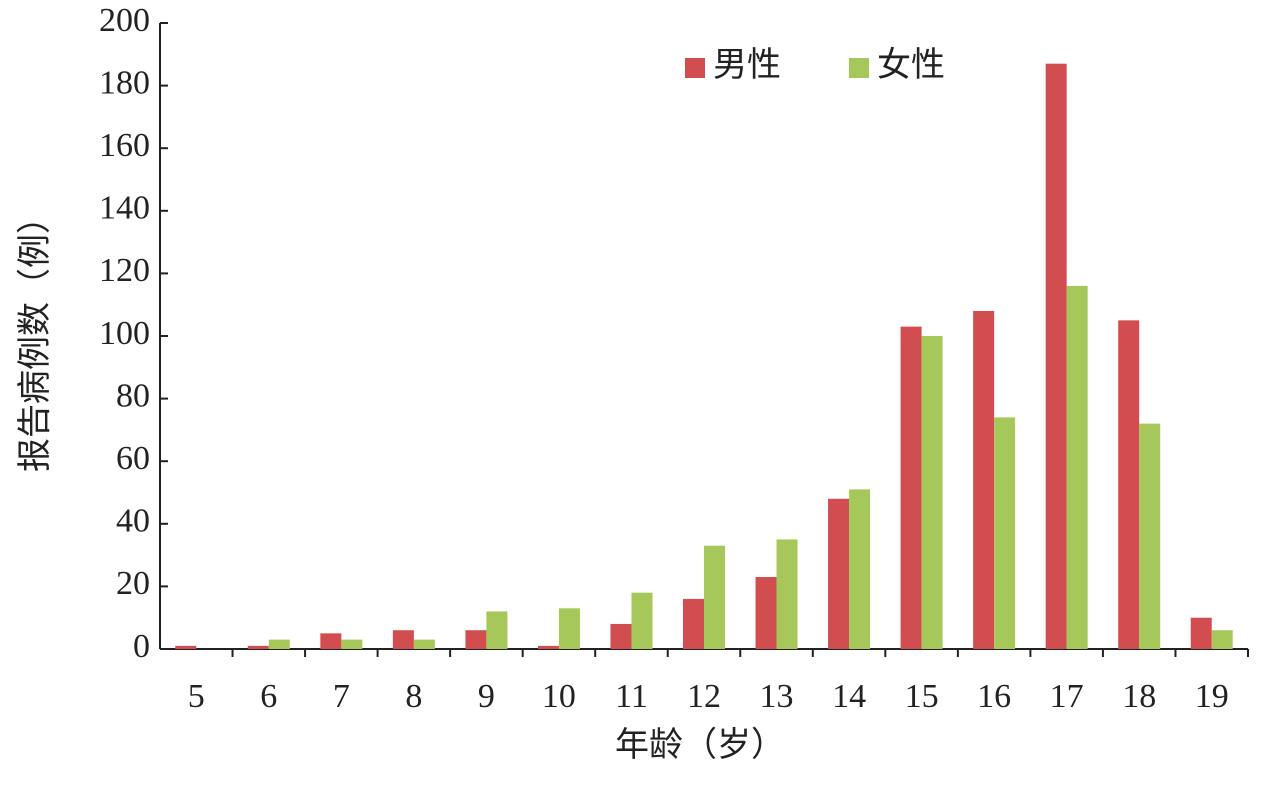 The image size is (1270, 787). What do you see at coordinates (911, 65) in the screenshot?
I see `legend-label: 女性` at bounding box center [911, 65].